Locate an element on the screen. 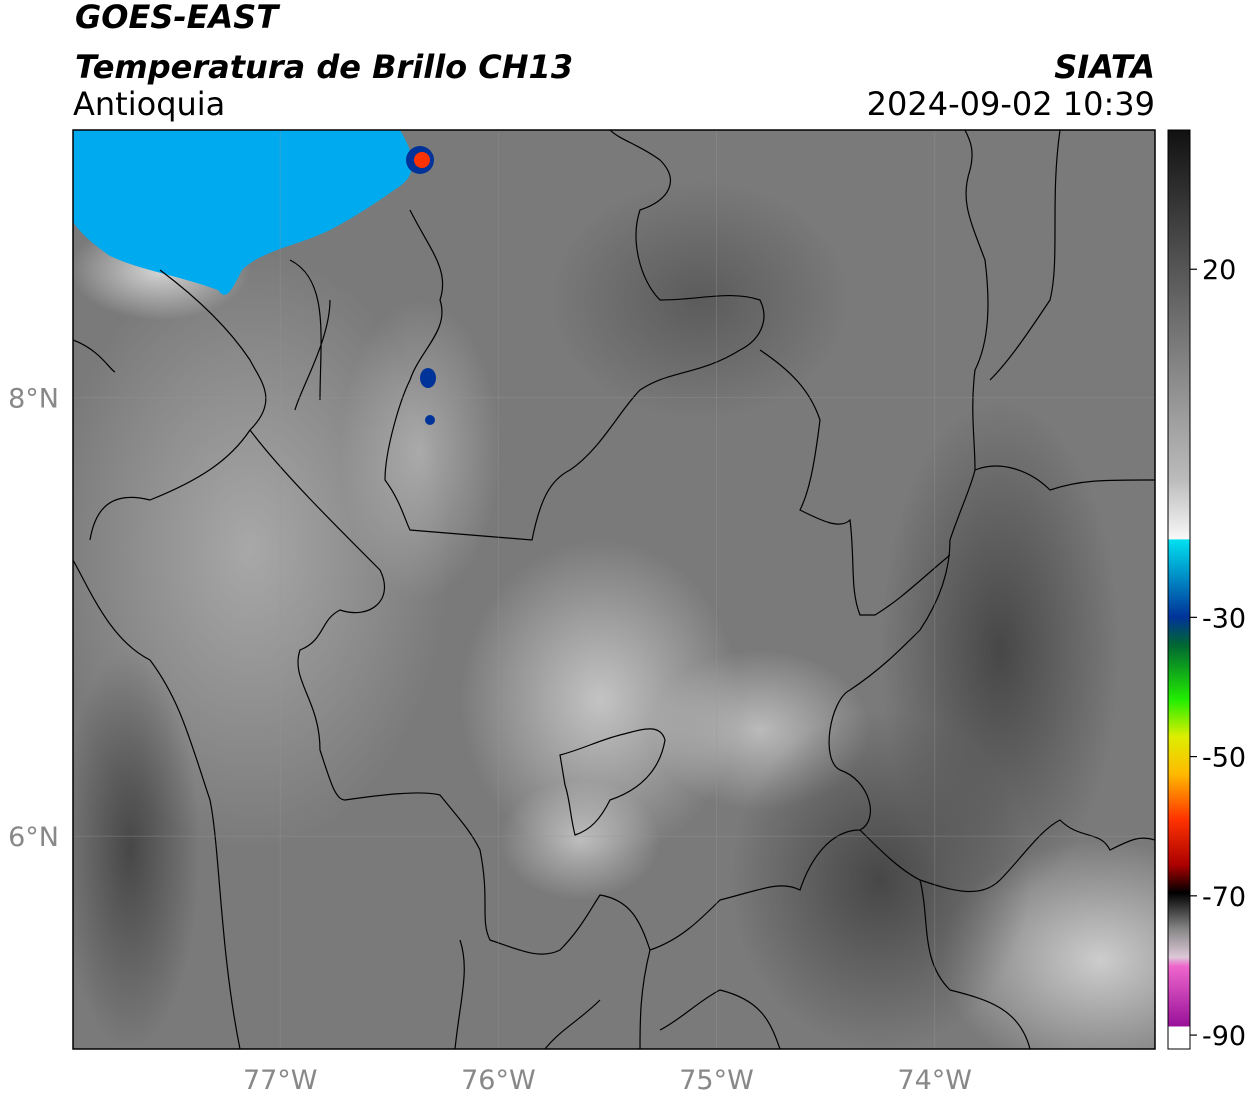  y-tick-label: 6°N is located at coordinates (33, 837).